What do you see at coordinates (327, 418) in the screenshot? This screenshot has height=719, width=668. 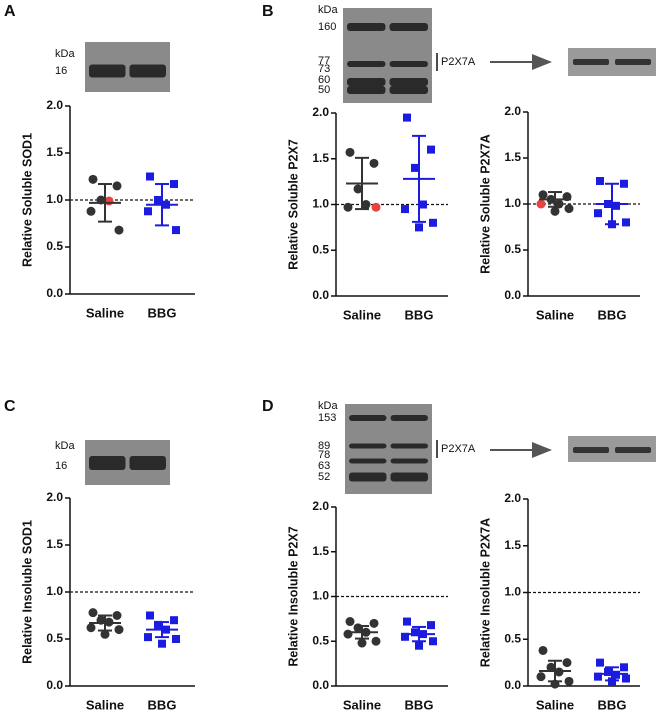 I see `blot-marker: 153` at bounding box center [327, 418].